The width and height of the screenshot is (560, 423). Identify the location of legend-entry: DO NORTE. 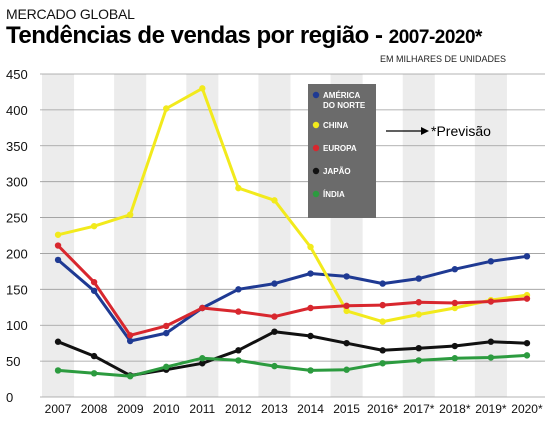
(344, 105).